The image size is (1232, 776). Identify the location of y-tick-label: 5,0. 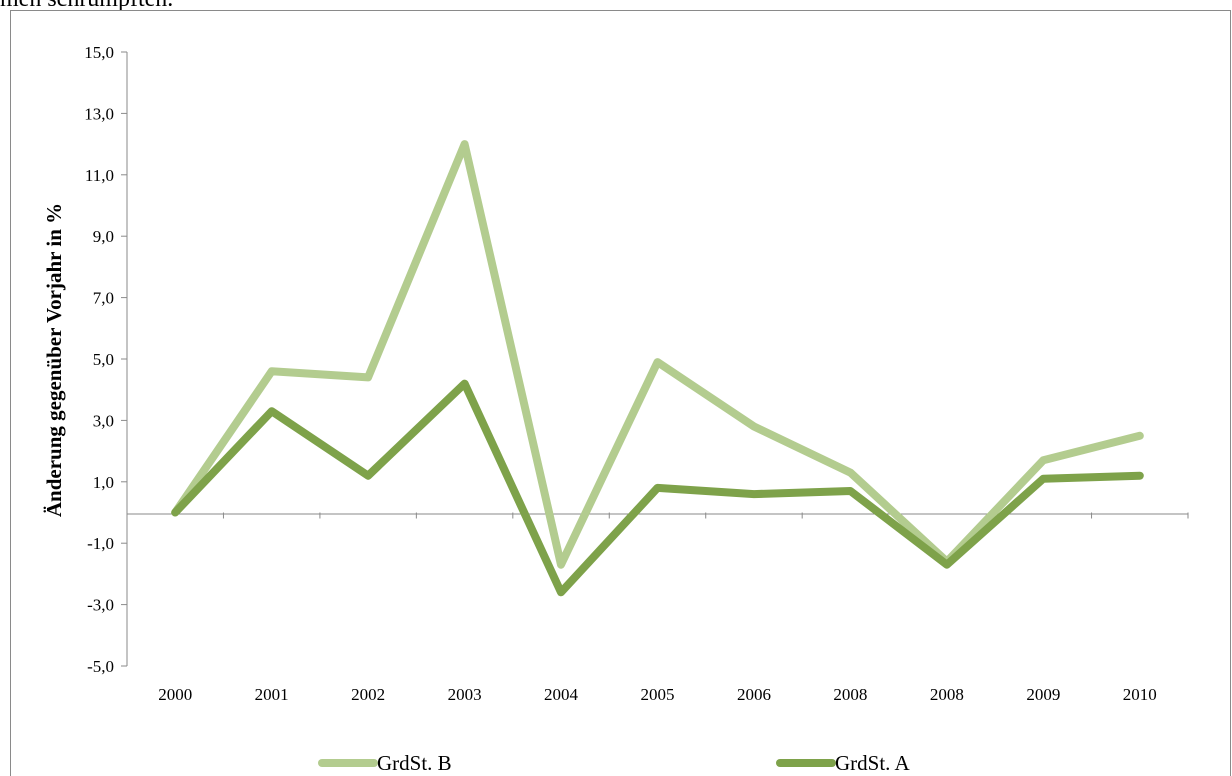
(103, 359).